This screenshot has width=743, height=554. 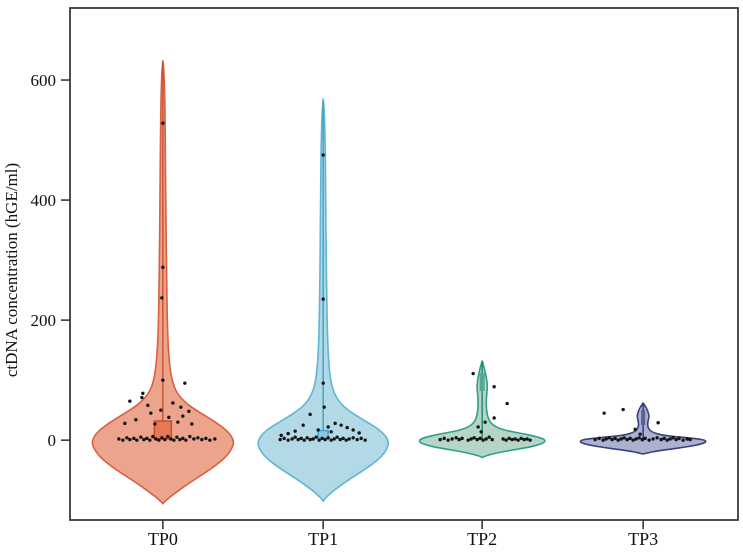 I want to click on y-tick-label: 600, so click(x=44, y=80).